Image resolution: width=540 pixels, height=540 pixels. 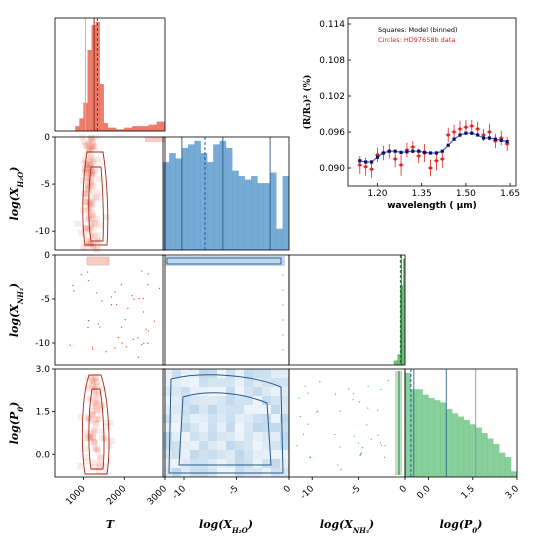 What do you see at coordinates (466, 194) in the screenshot?
I see `inset-x-tick-label: 1.50` at bounding box center [466, 194].